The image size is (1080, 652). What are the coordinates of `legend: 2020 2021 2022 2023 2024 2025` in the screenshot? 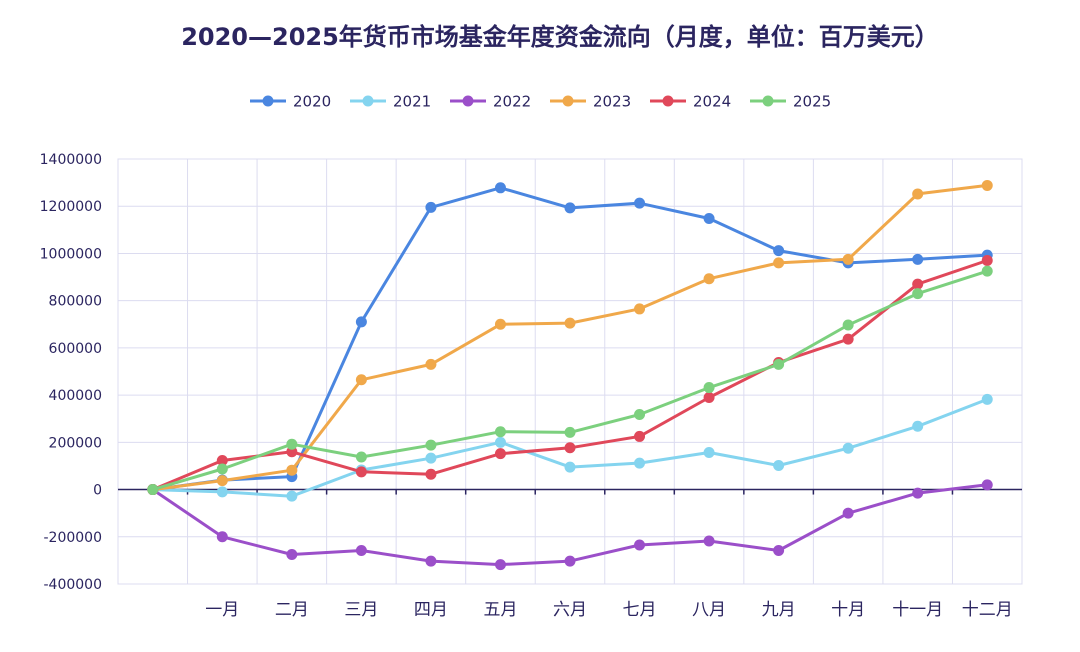 It's located at (540, 102).